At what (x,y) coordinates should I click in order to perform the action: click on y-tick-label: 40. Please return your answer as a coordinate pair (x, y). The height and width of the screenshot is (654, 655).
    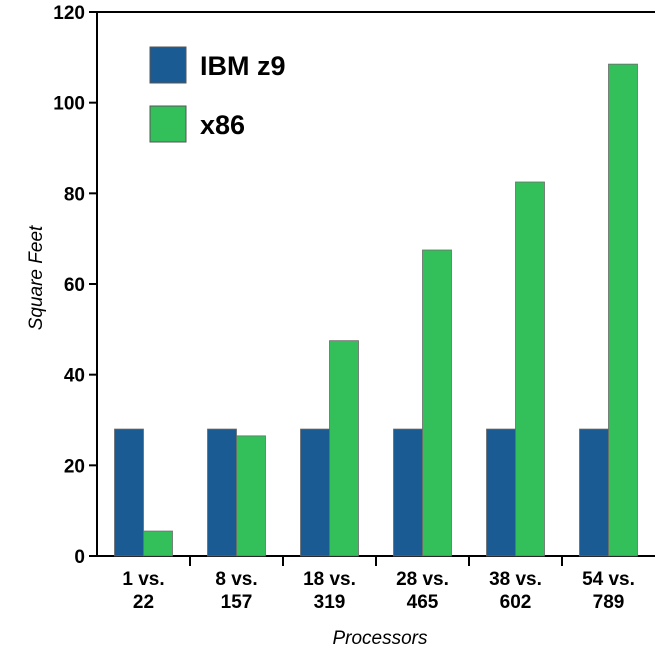
    Looking at the image, I should click on (74, 376).